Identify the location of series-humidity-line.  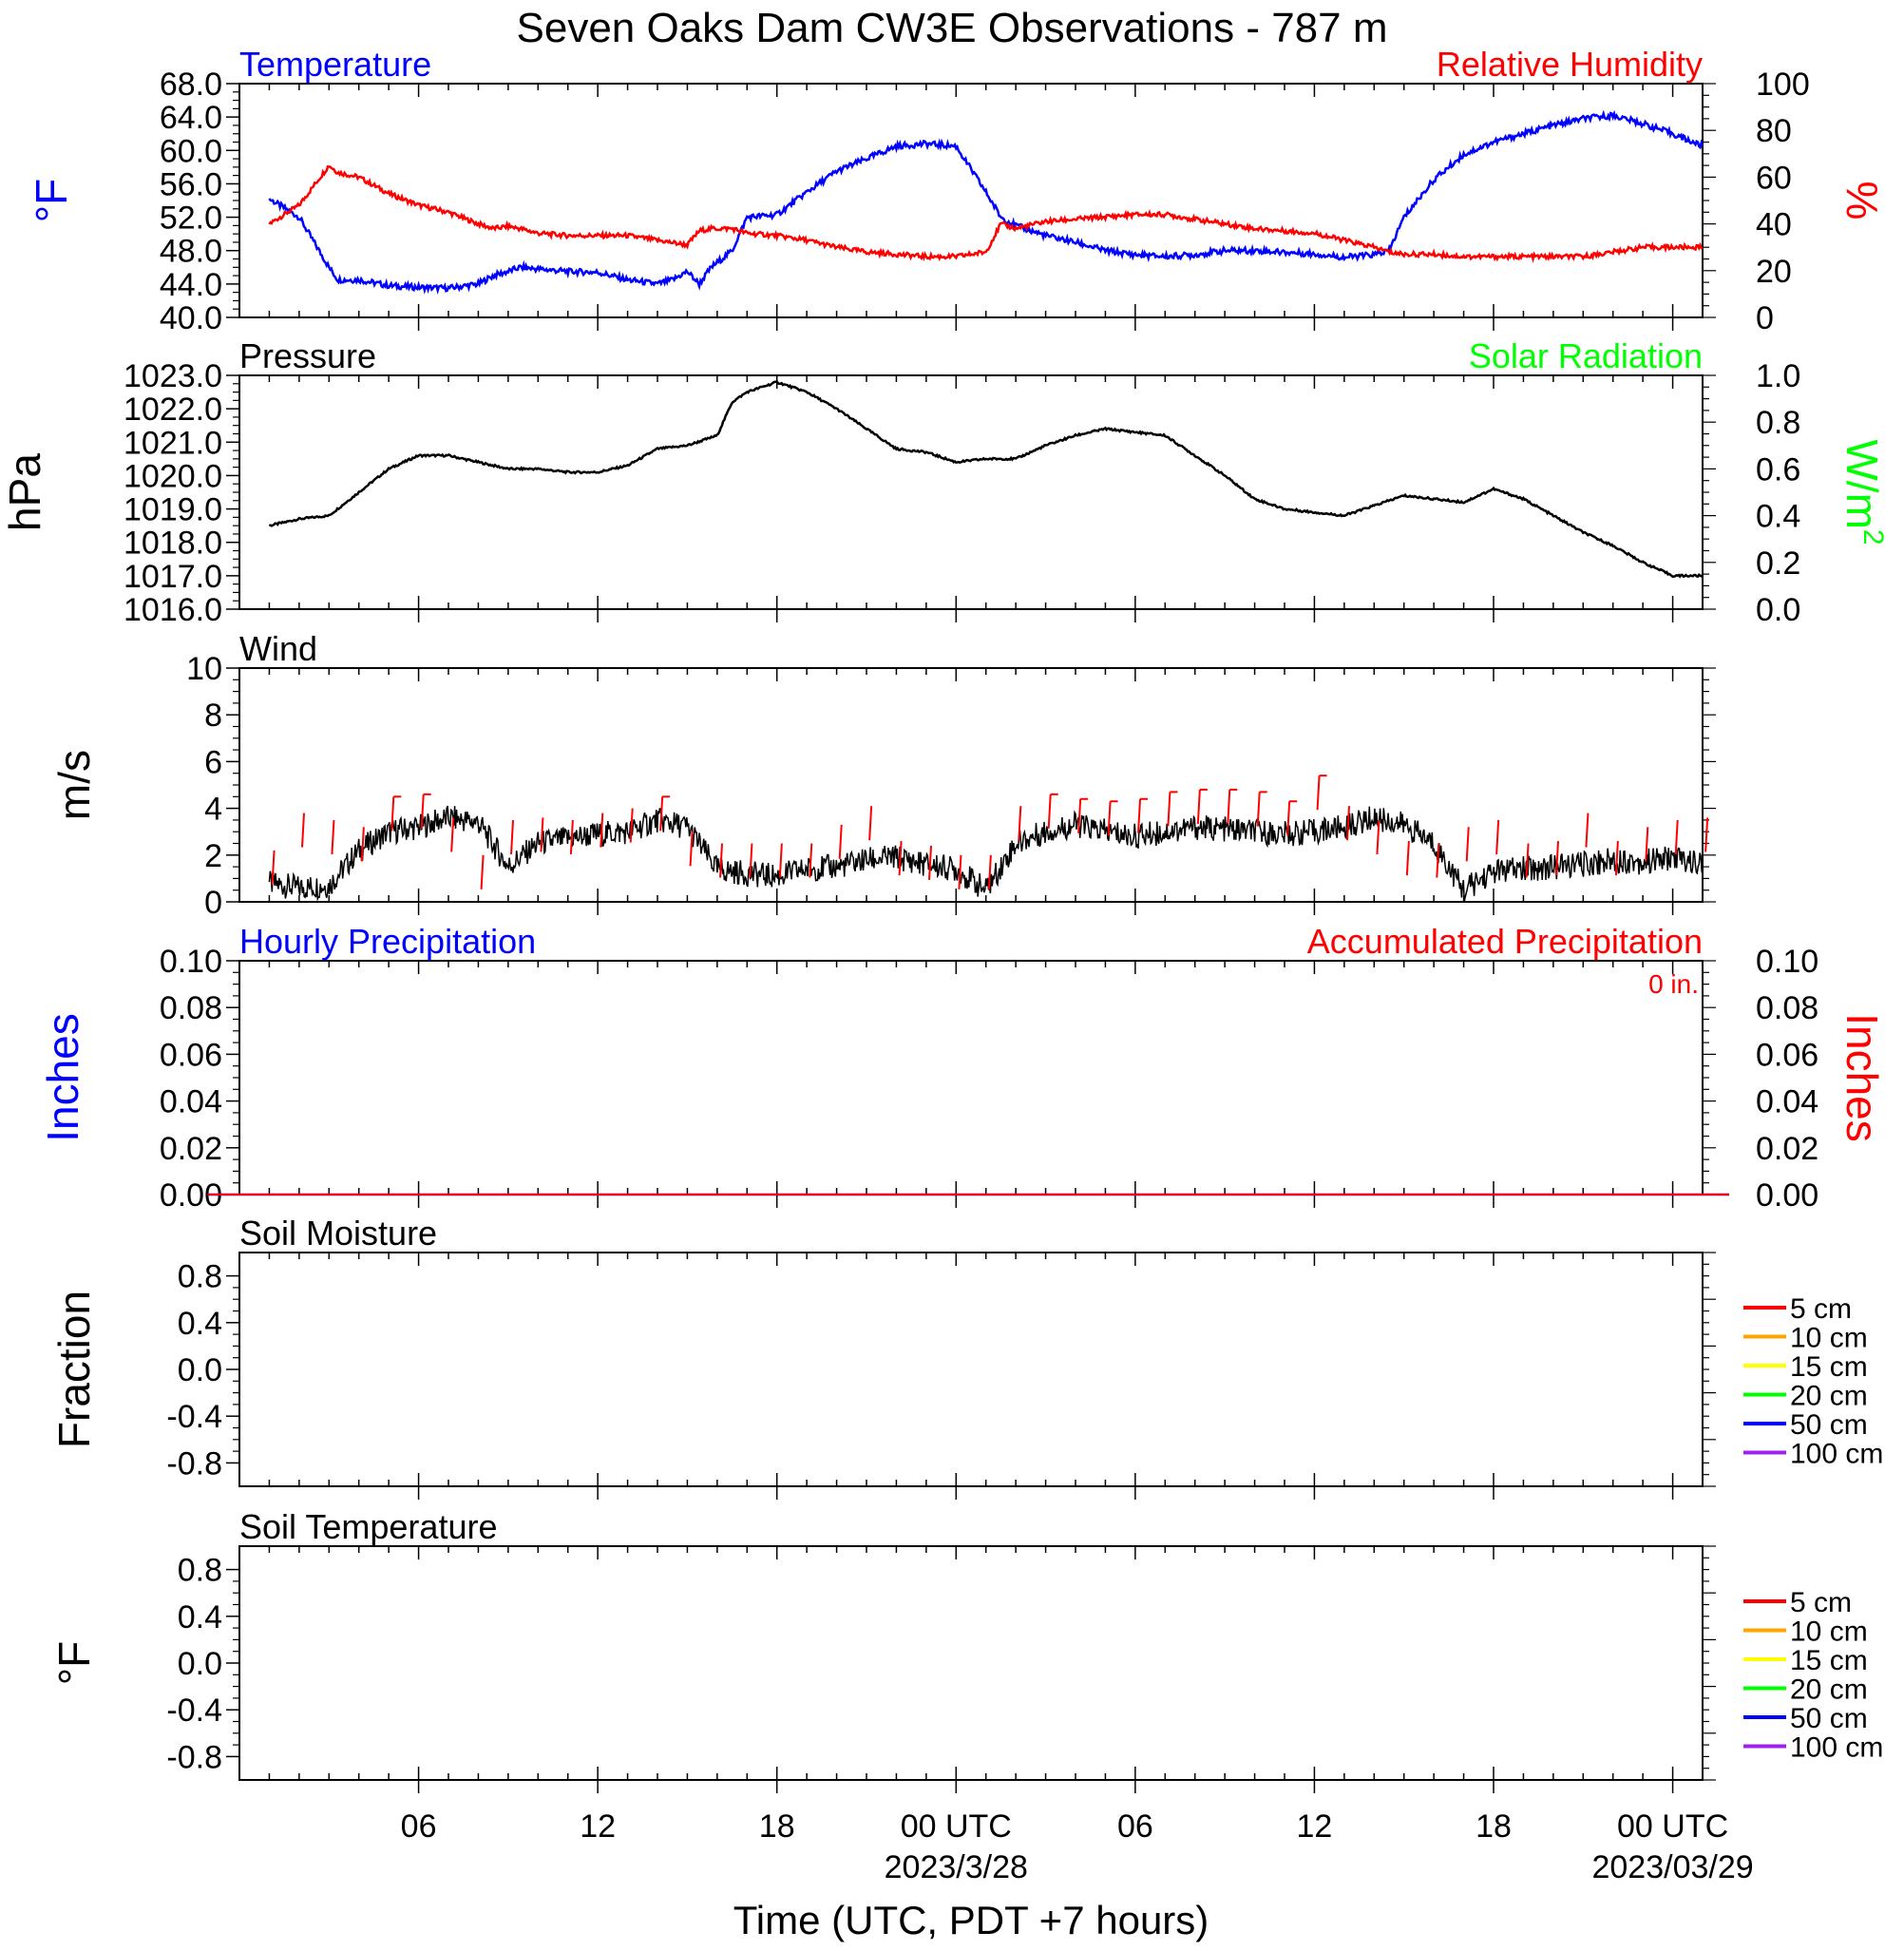
(986, 214).